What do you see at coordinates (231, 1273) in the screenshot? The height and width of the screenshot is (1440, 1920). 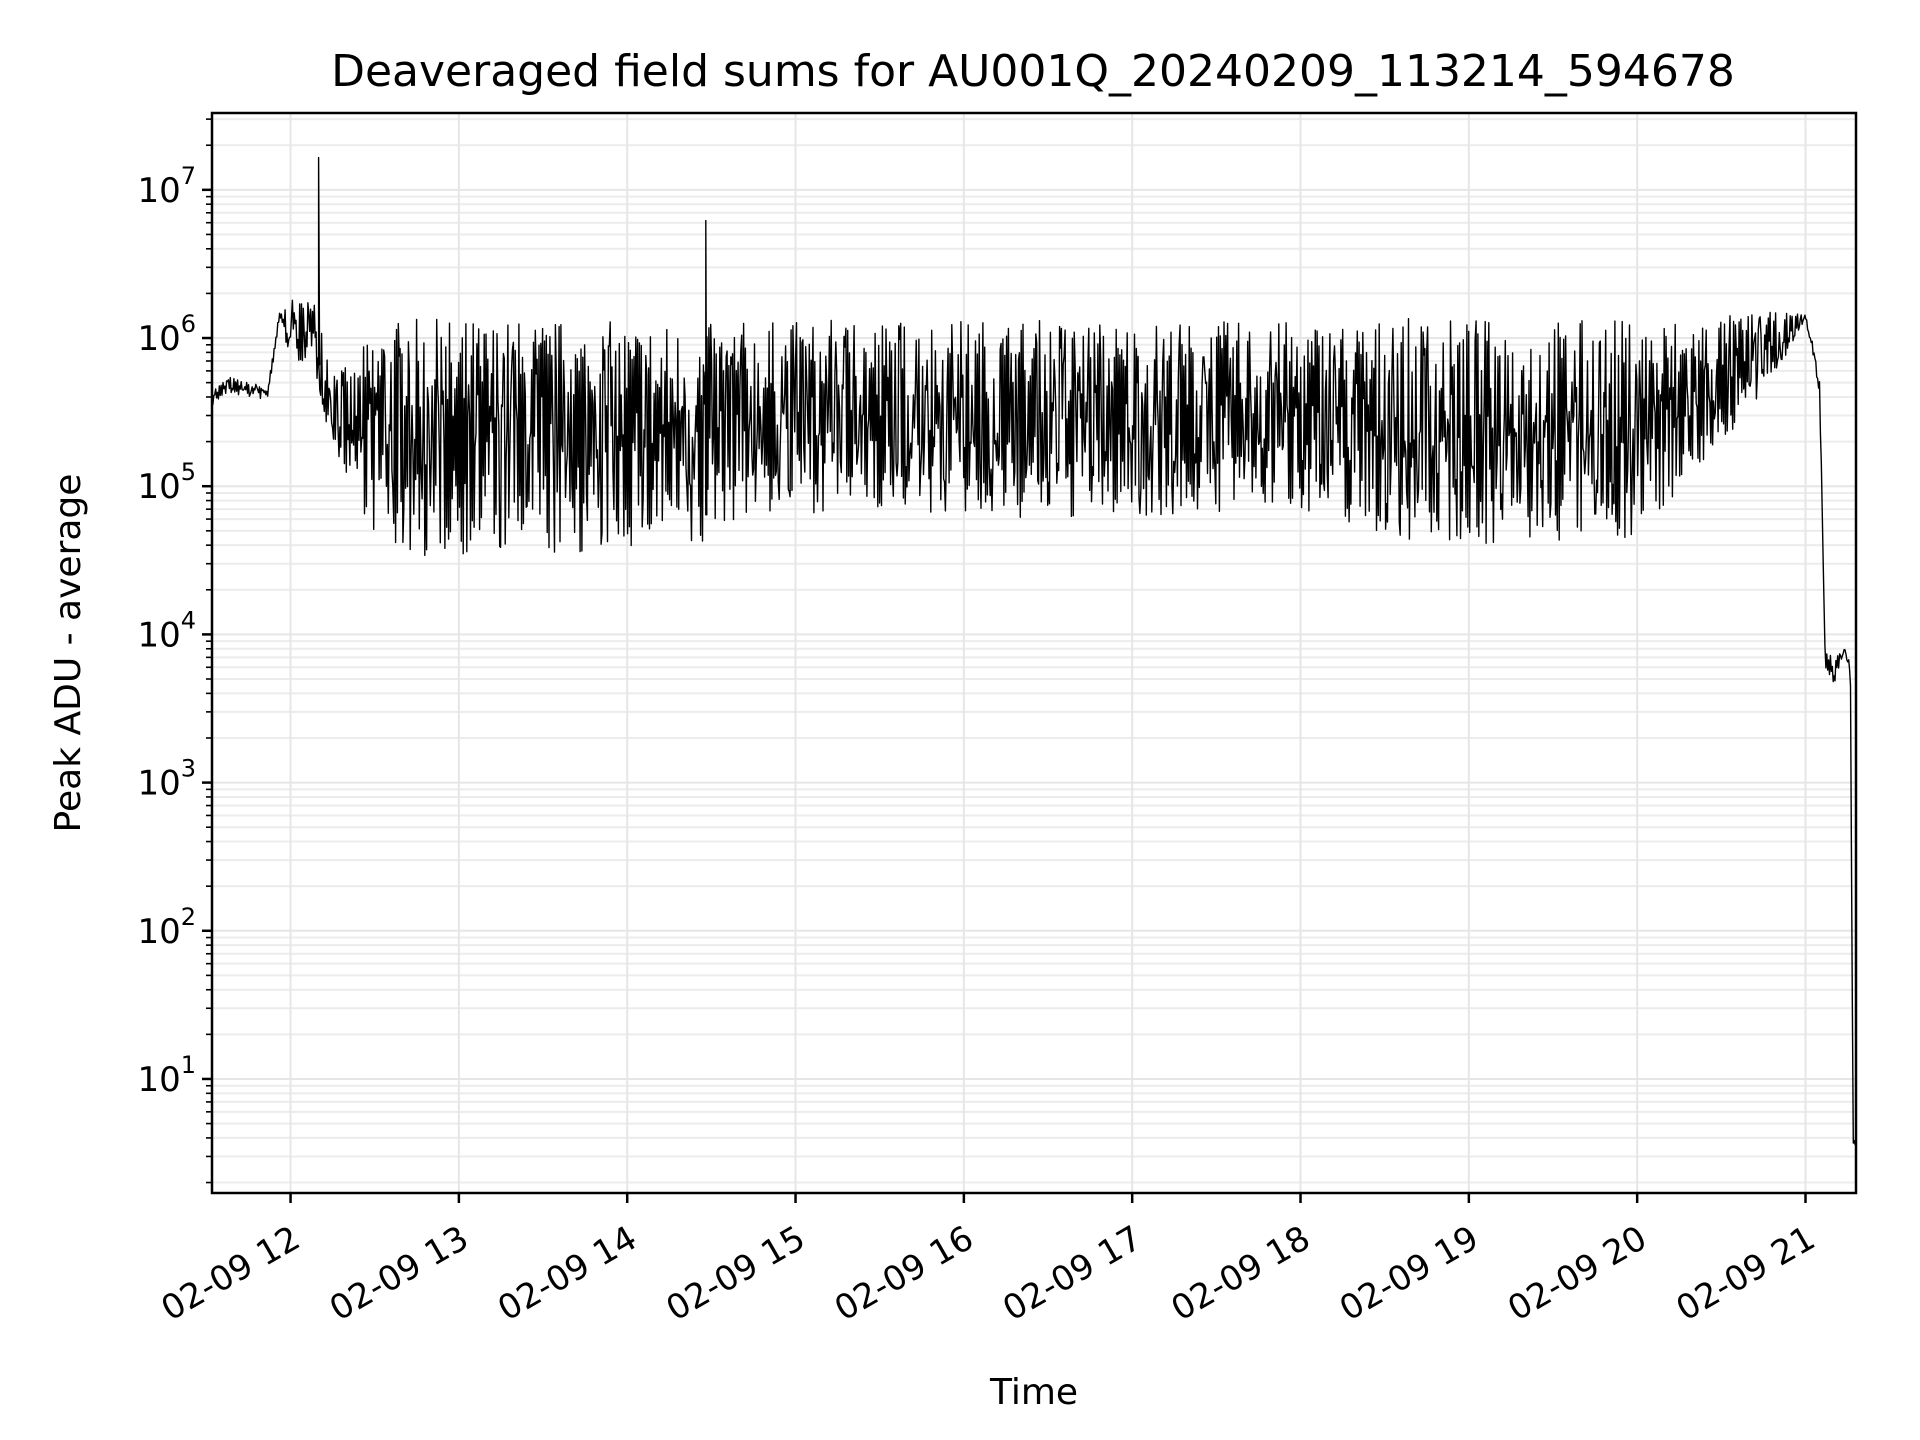 I see `x-tick-label: 02-09 12` at bounding box center [231, 1273].